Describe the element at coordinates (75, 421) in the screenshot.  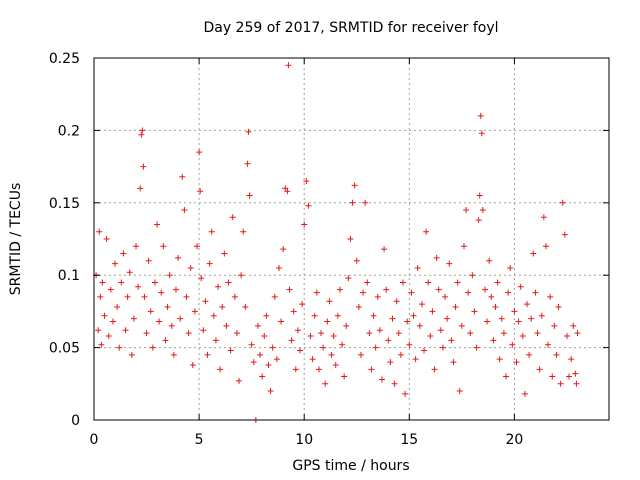
I see `y-tick-label: 0` at that location.